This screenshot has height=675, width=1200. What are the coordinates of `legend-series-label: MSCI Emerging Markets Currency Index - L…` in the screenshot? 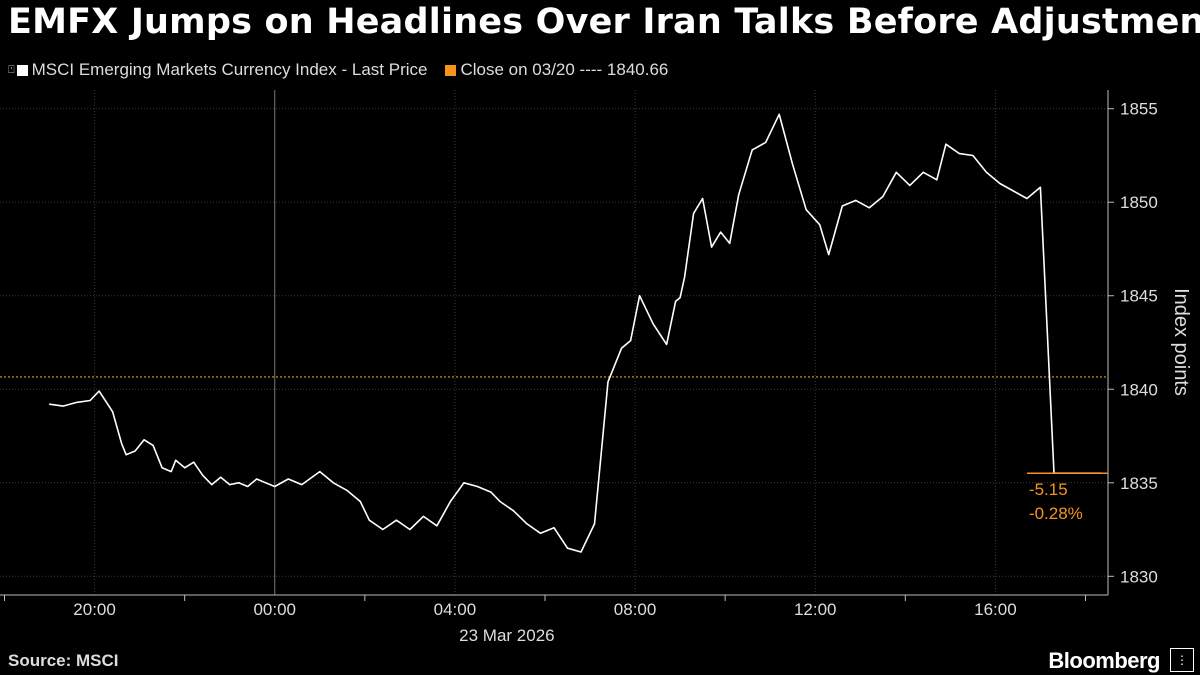 It's located at (229, 69).